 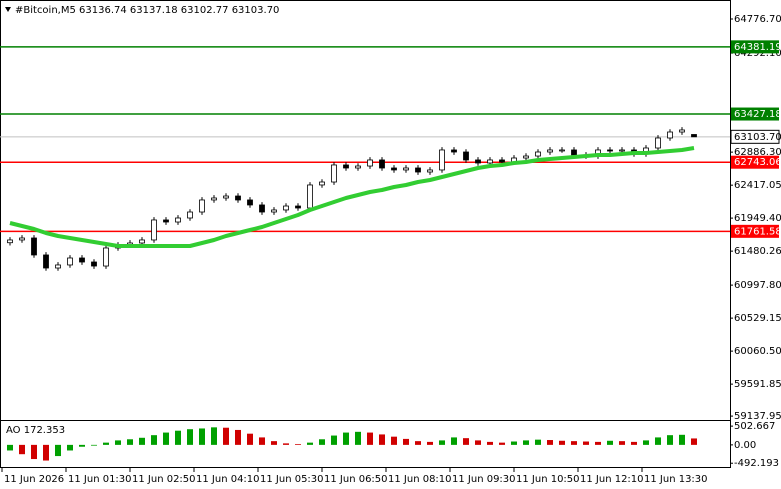 I want to click on ao-tick-label: 0.00, so click(x=745, y=445).